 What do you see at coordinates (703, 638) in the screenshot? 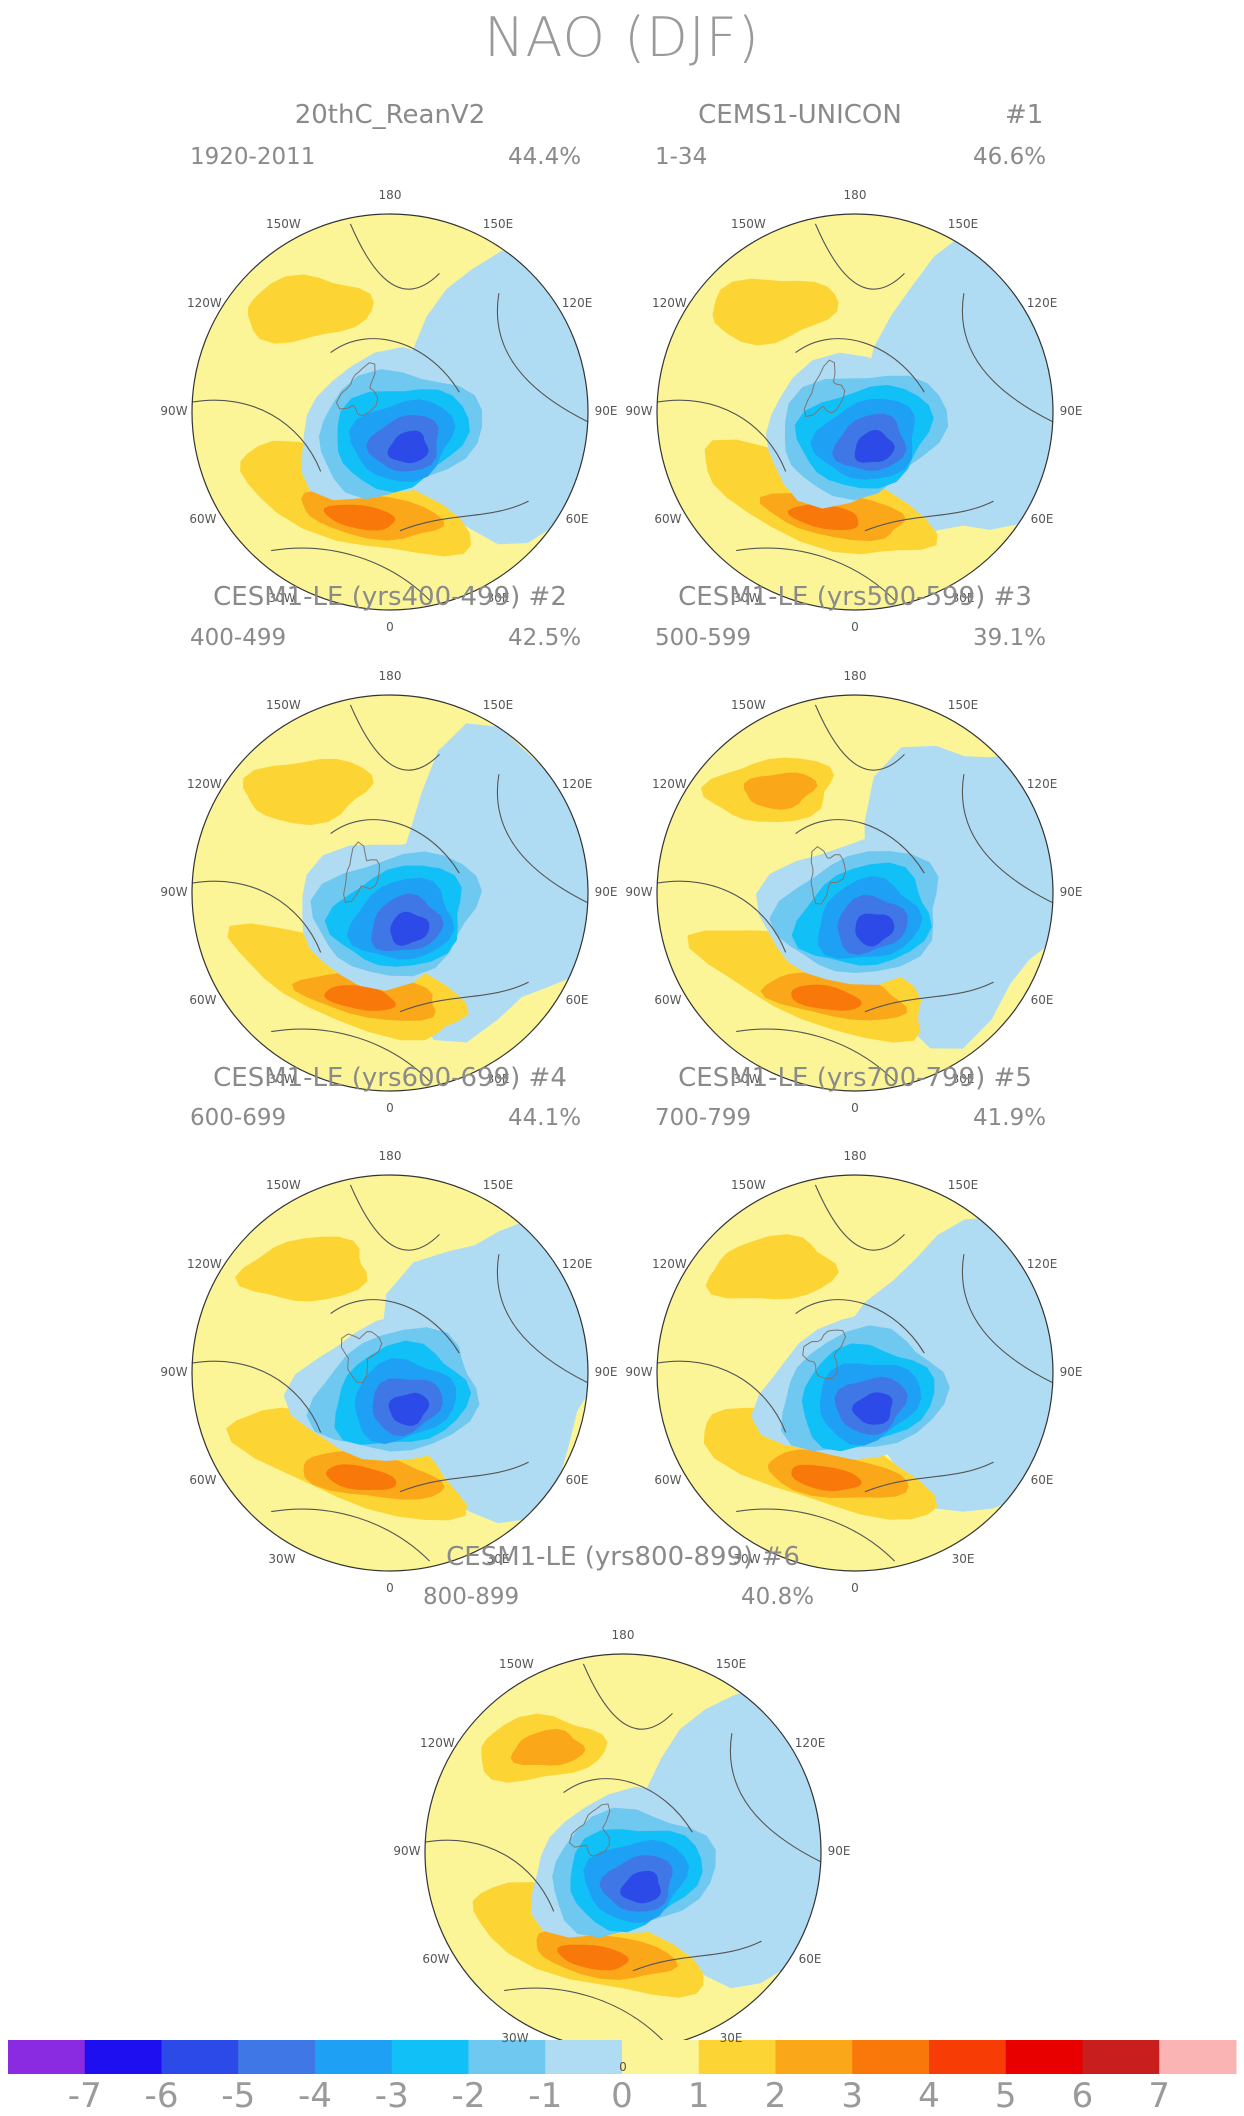
I see `panel-years: 500-599` at bounding box center [703, 638].